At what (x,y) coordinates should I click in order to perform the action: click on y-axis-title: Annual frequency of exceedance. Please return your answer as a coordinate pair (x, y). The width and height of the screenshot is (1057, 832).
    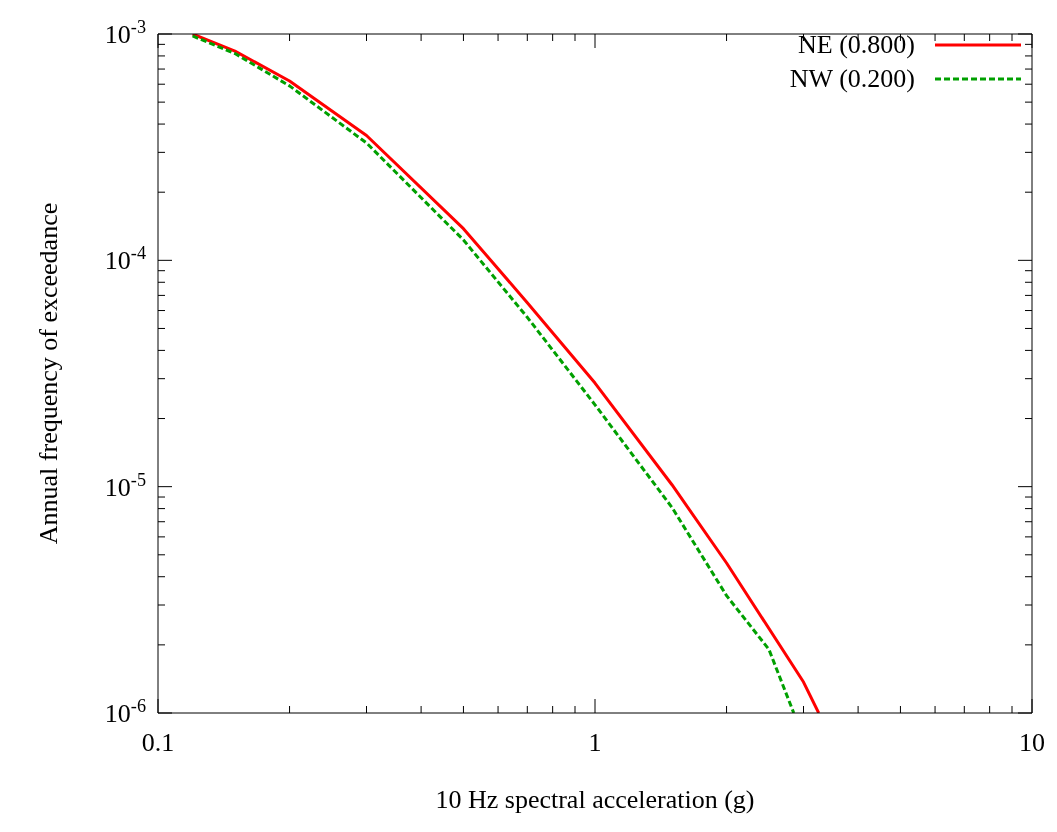
    Looking at the image, I should click on (49, 373).